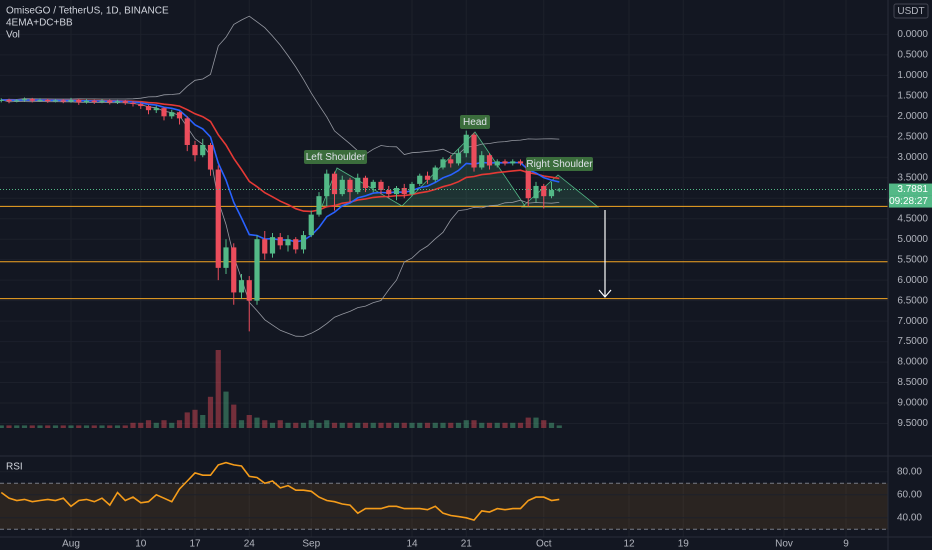 This screenshot has width=932, height=550. Describe the element at coordinates (912, 75) in the screenshot. I see `y-tick-label: 1.0000` at that location.